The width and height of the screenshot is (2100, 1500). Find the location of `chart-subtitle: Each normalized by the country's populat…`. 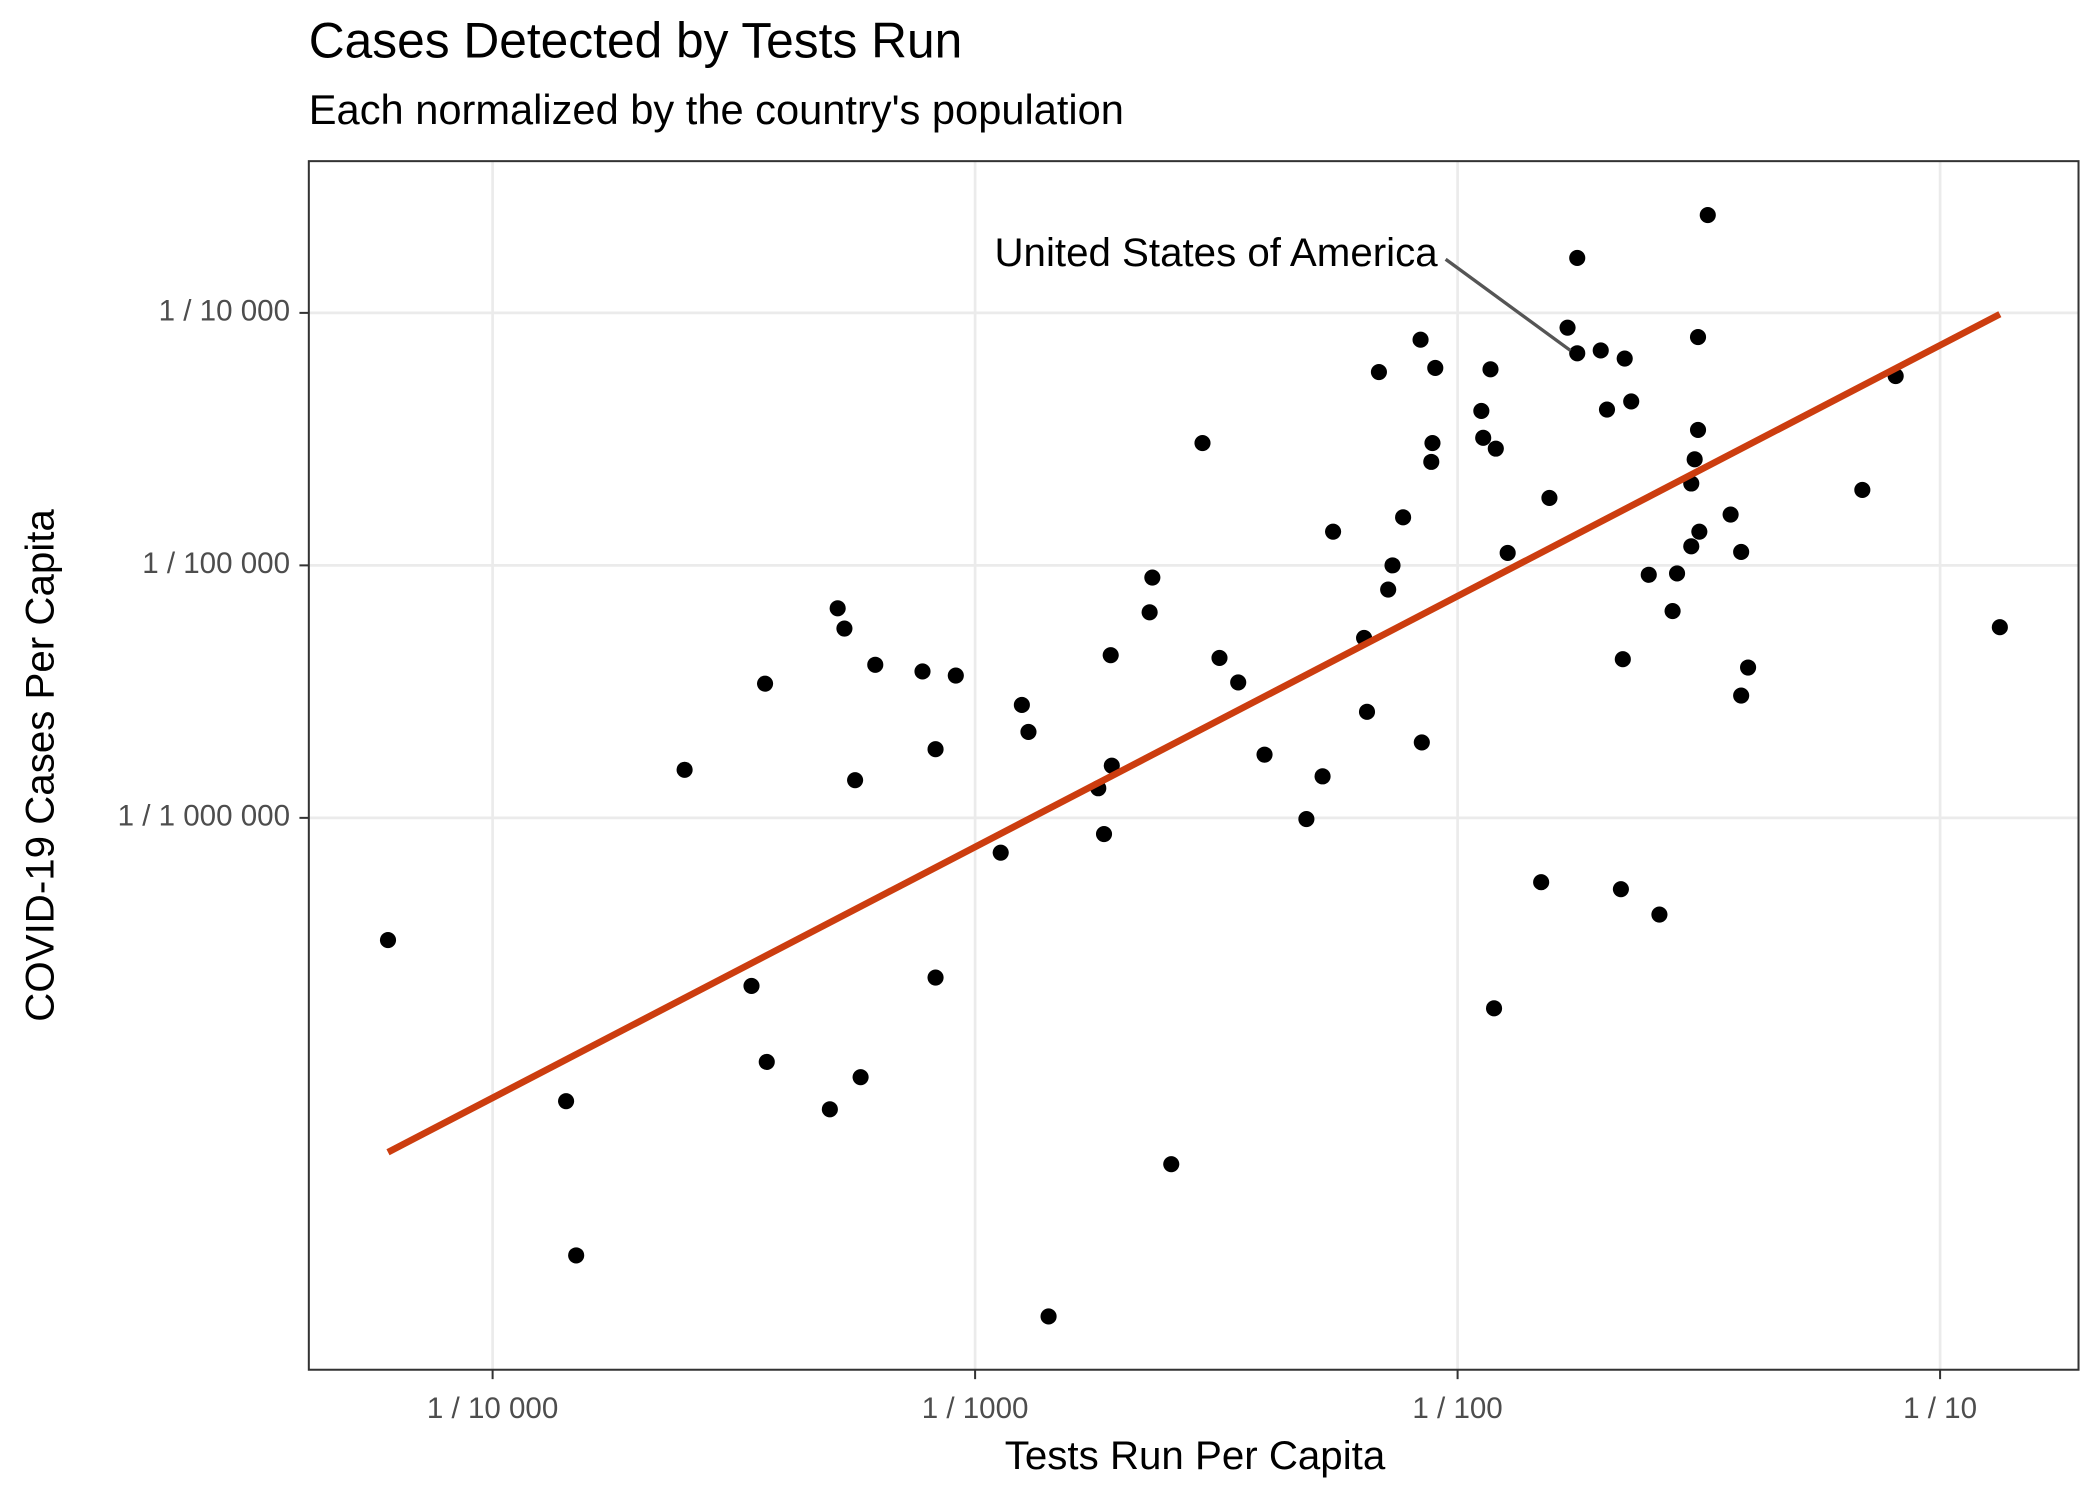

chart-subtitle: Each normalized by the country's populat… is located at coordinates (716, 109).